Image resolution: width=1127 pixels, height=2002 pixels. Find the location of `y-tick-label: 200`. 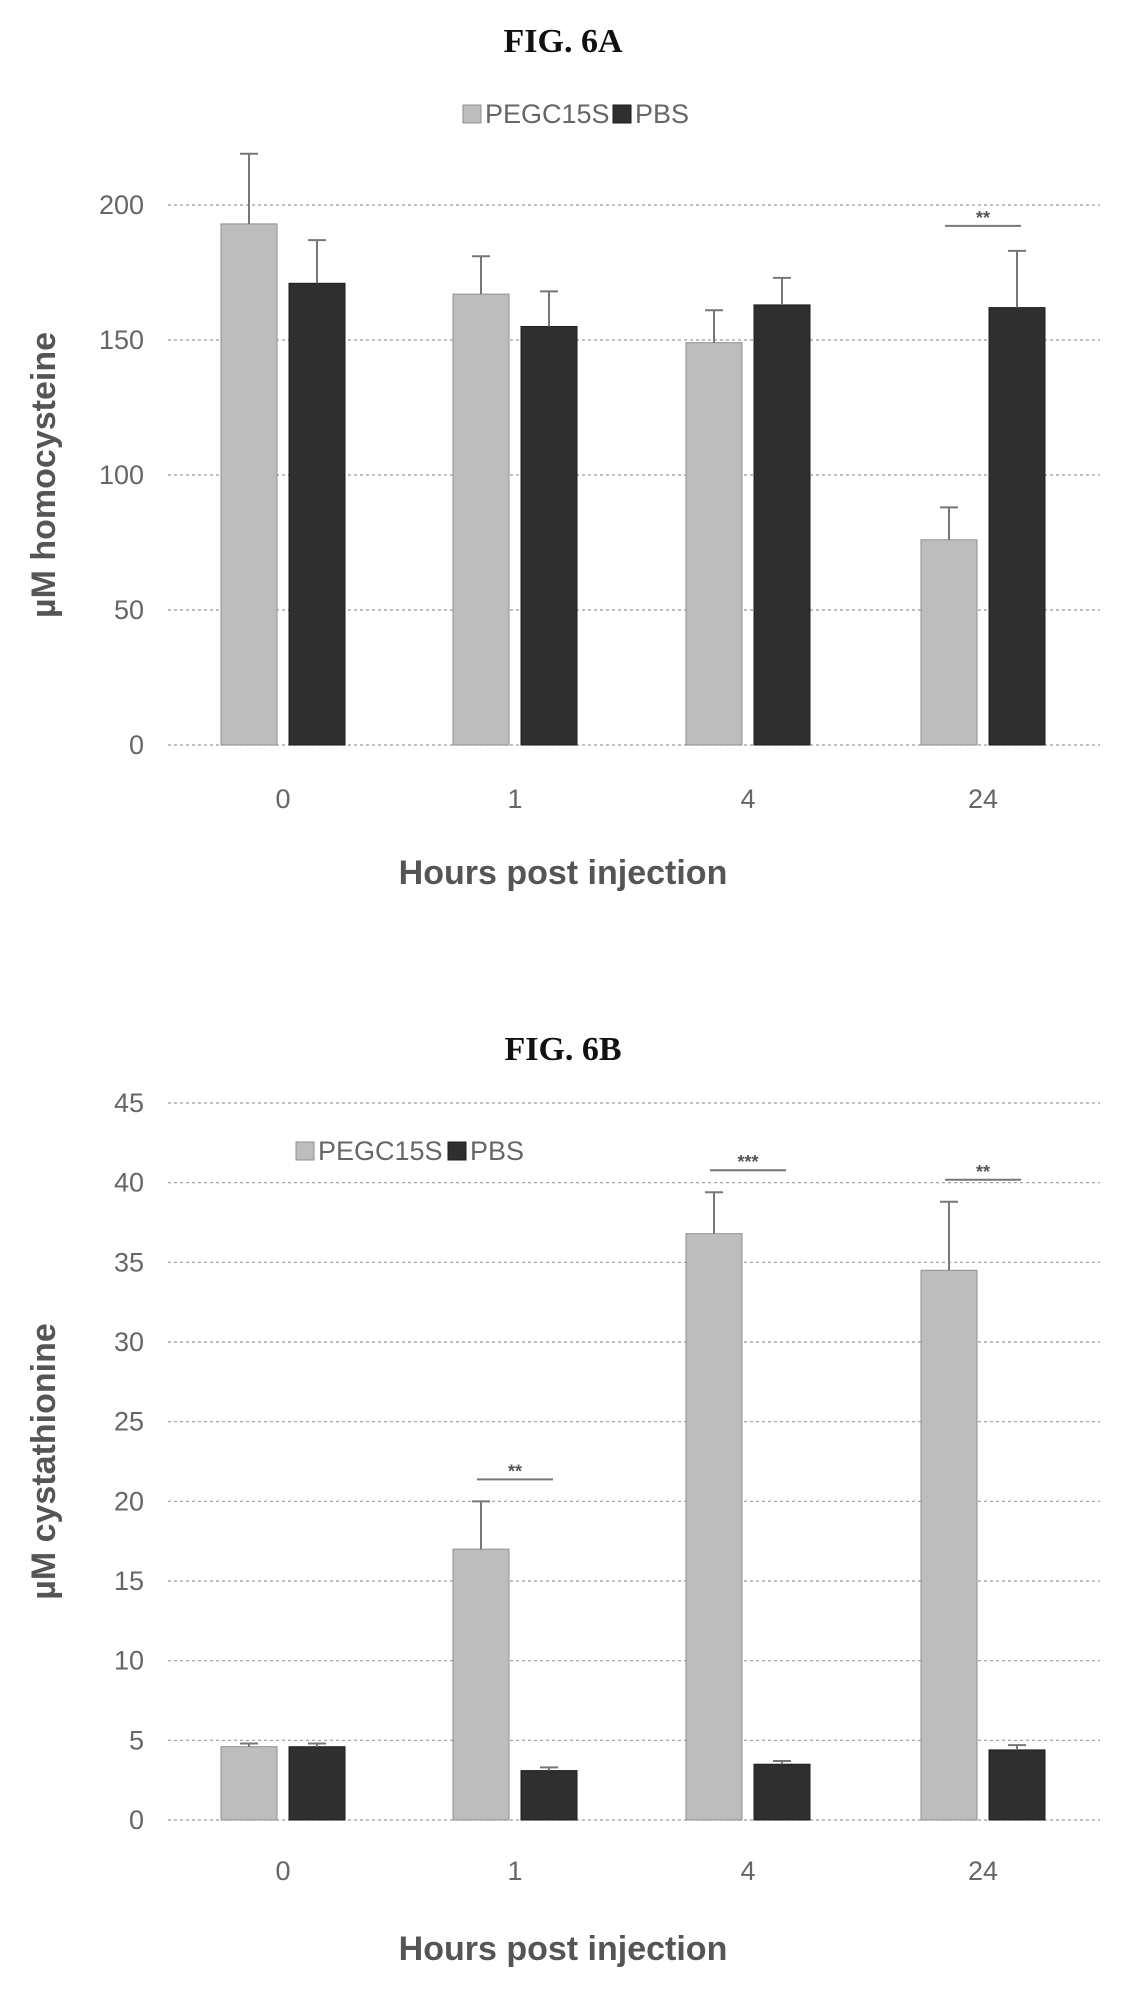

y-tick-label: 200 is located at coordinates (121, 205).